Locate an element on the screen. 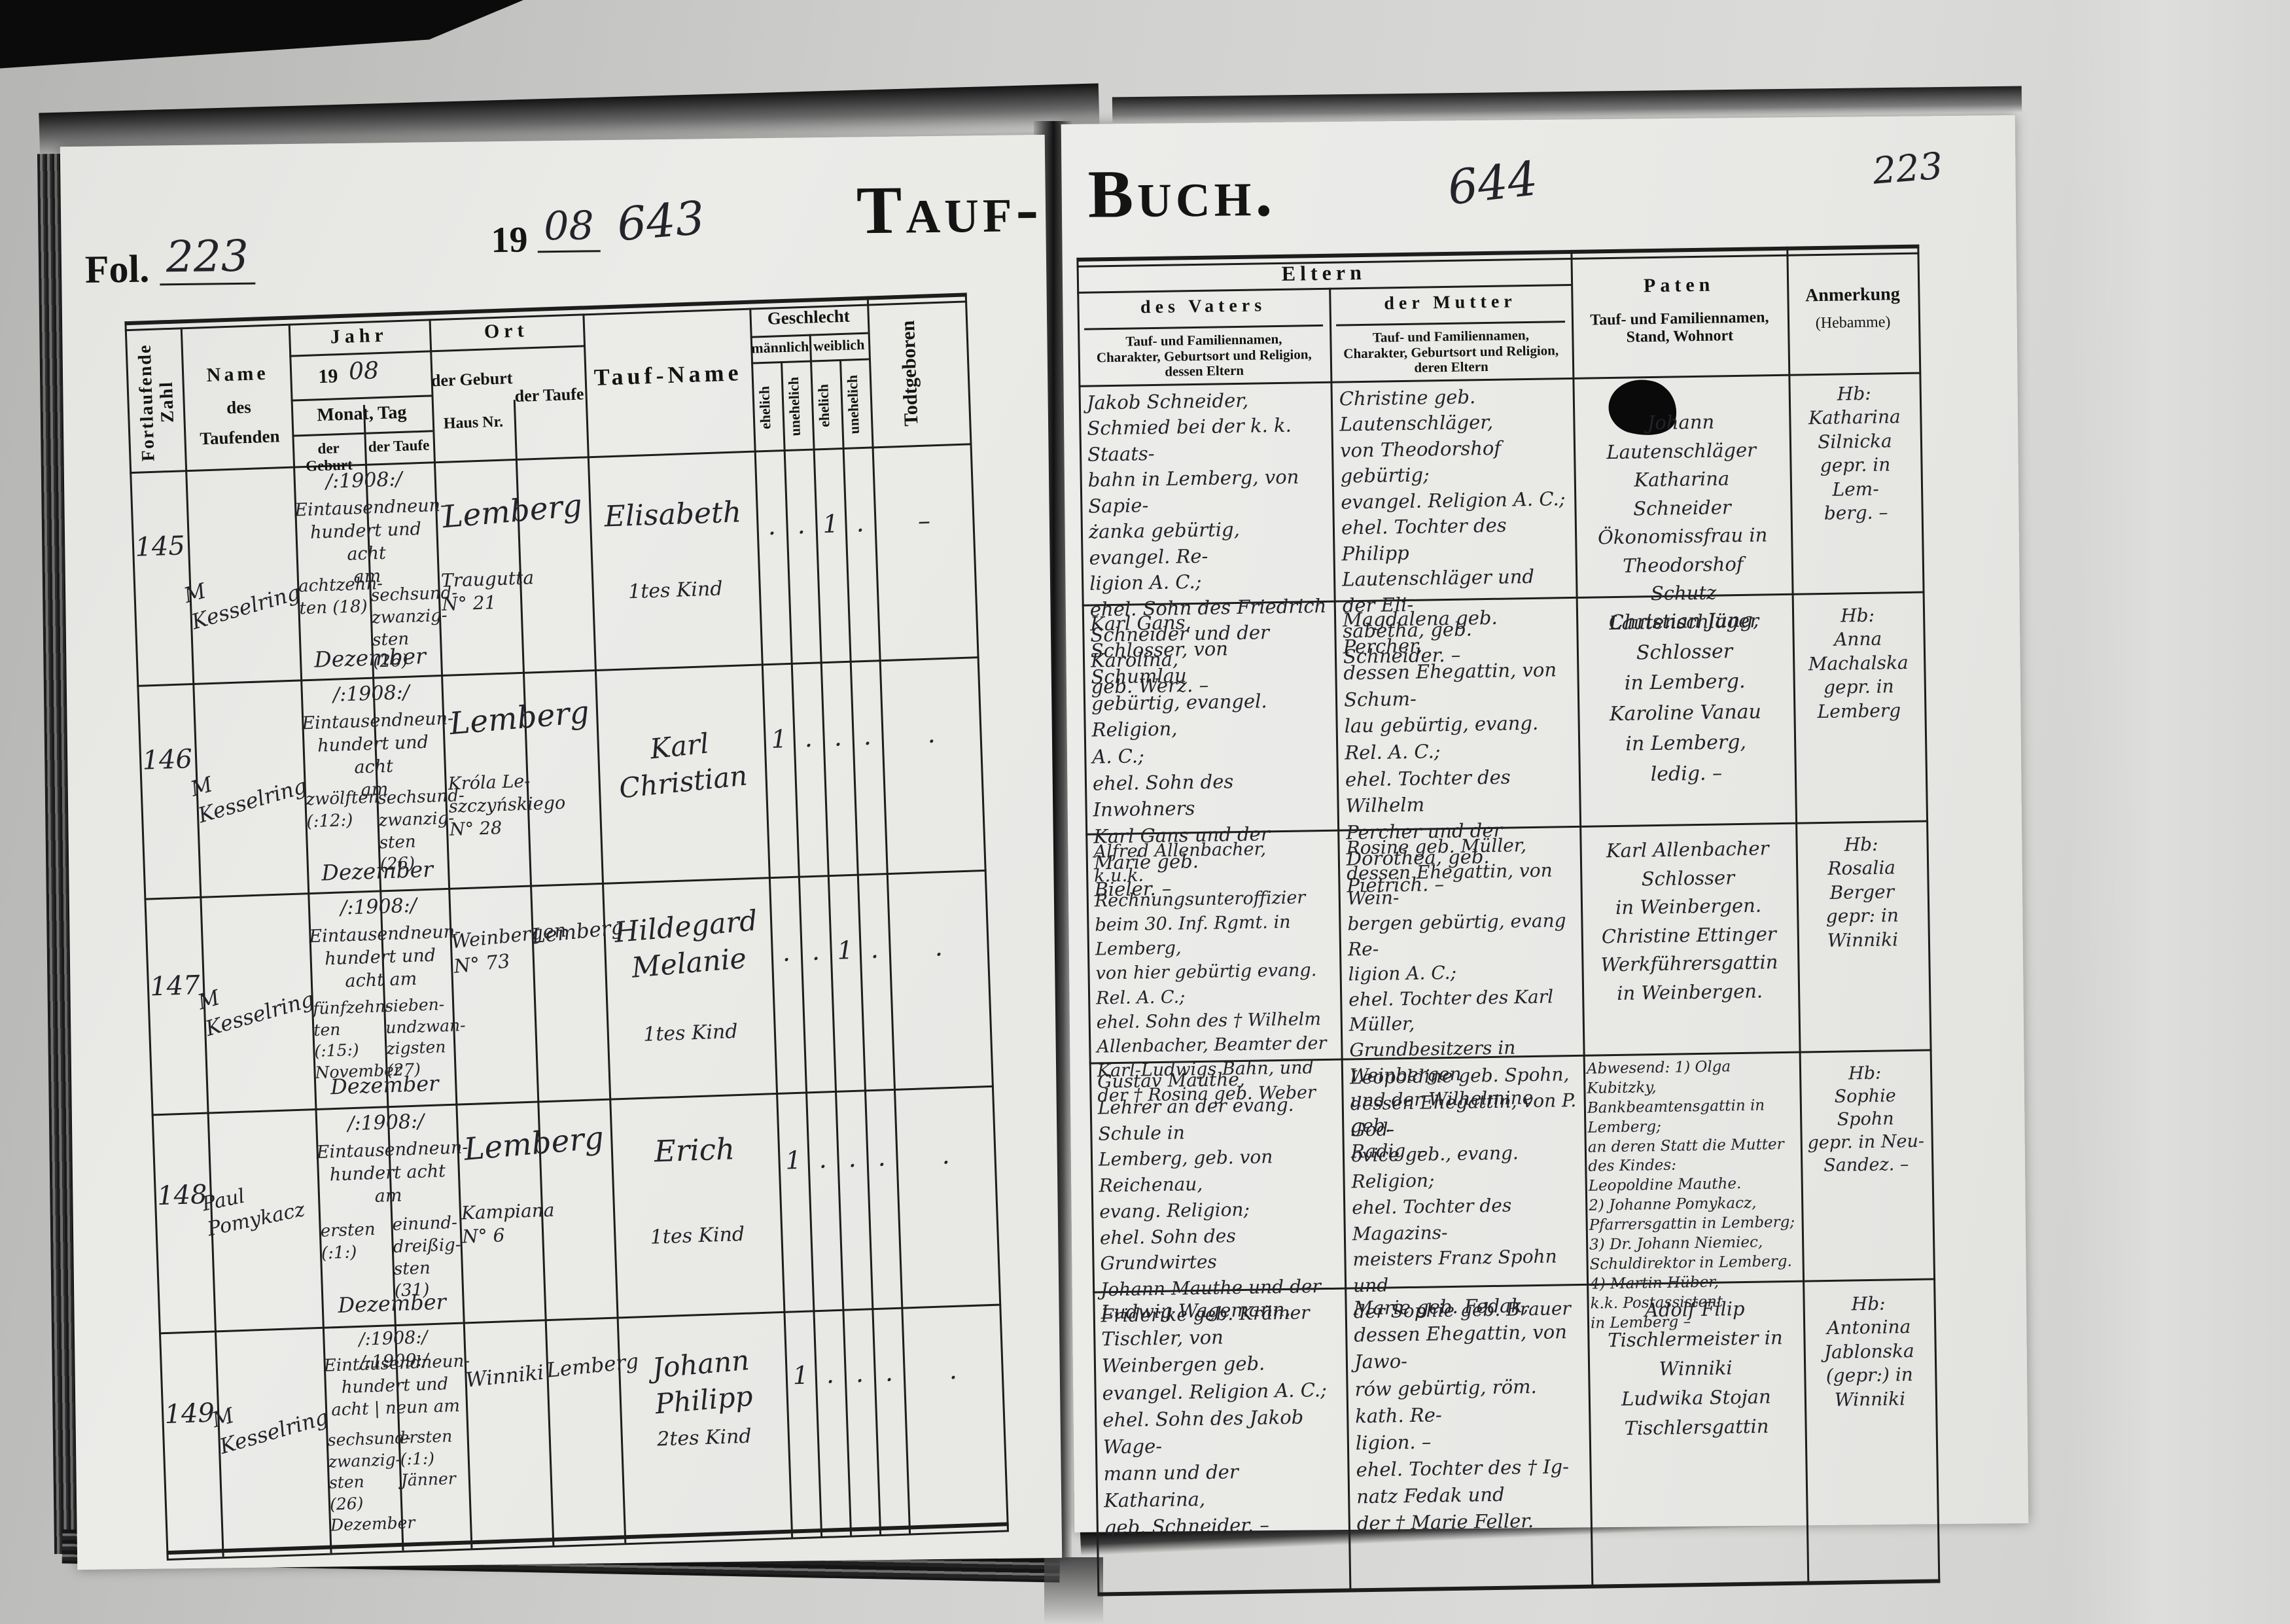 The height and width of the screenshot is (1624, 2290). taufender-signature: Paul Pomykacz is located at coordinates (253, 1212).